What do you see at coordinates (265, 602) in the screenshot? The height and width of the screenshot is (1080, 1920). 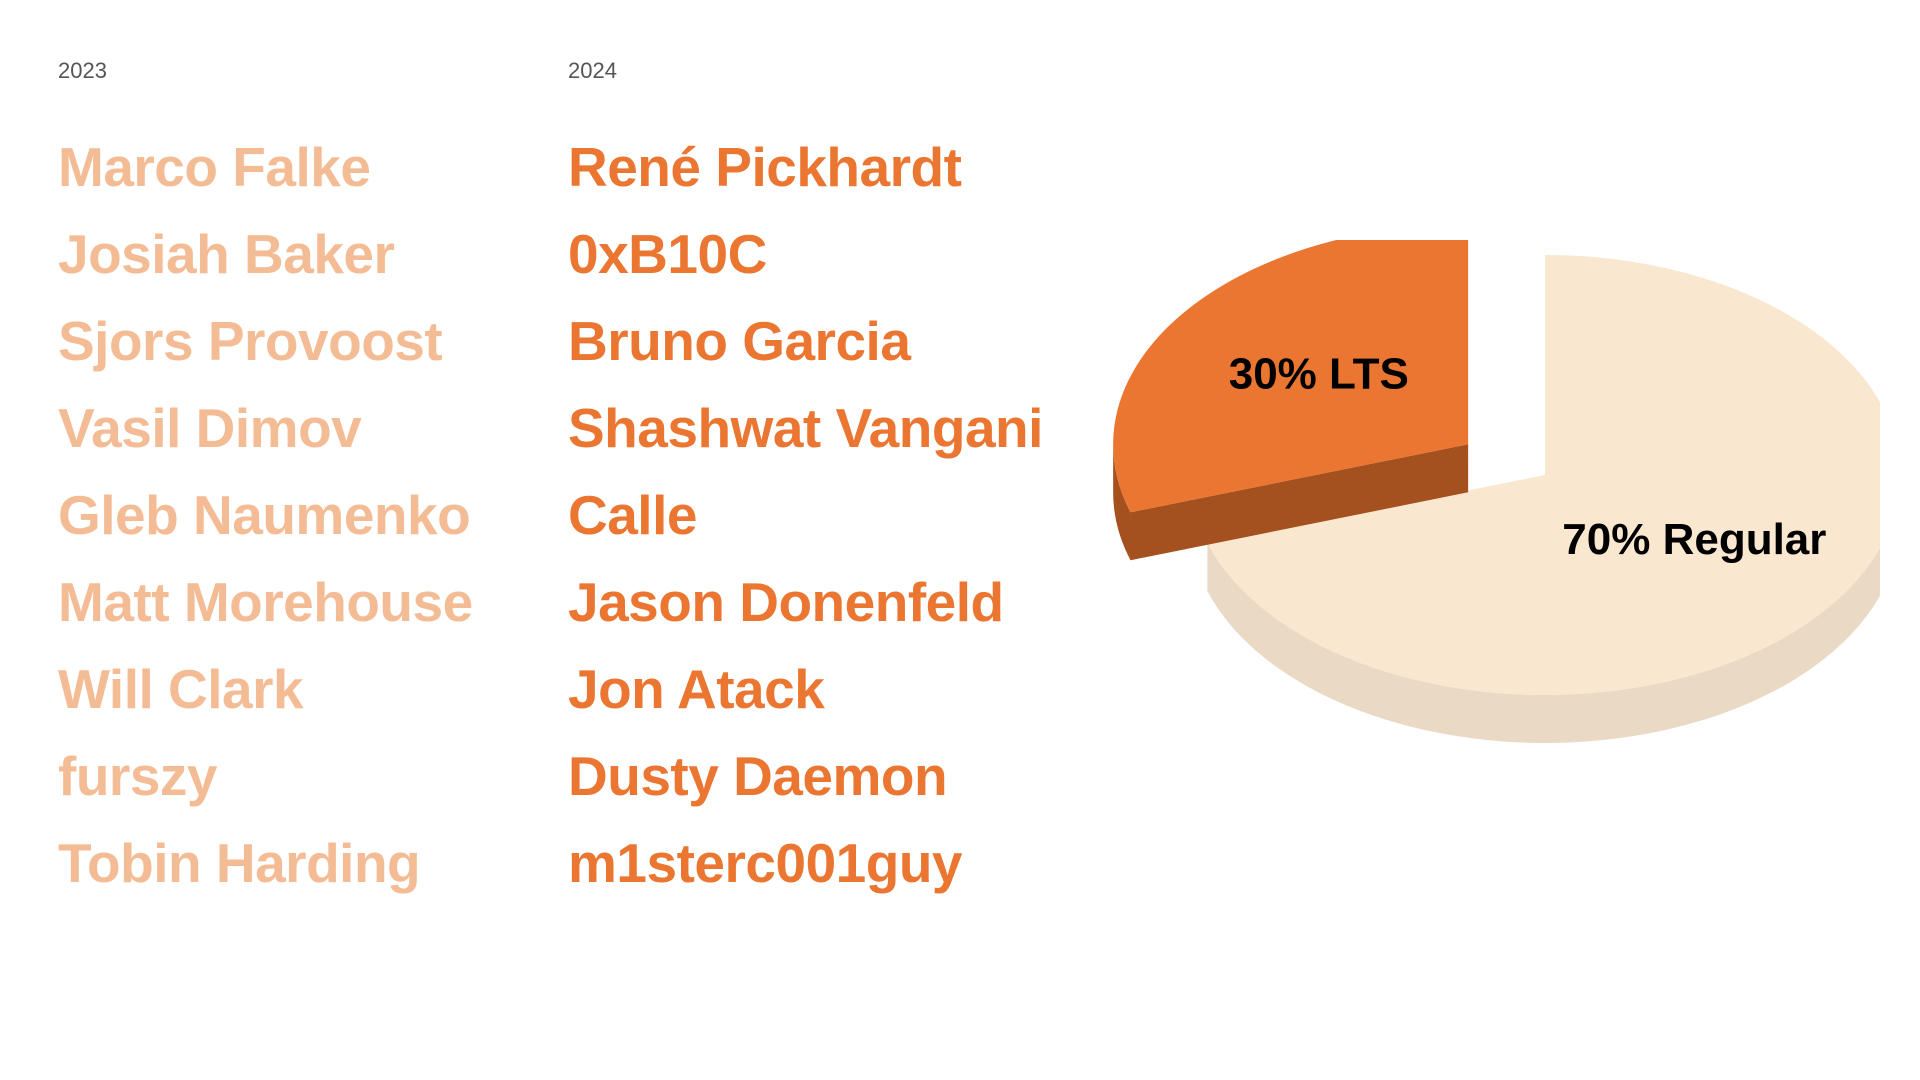 I see `name-item: Matt Morehouse` at bounding box center [265, 602].